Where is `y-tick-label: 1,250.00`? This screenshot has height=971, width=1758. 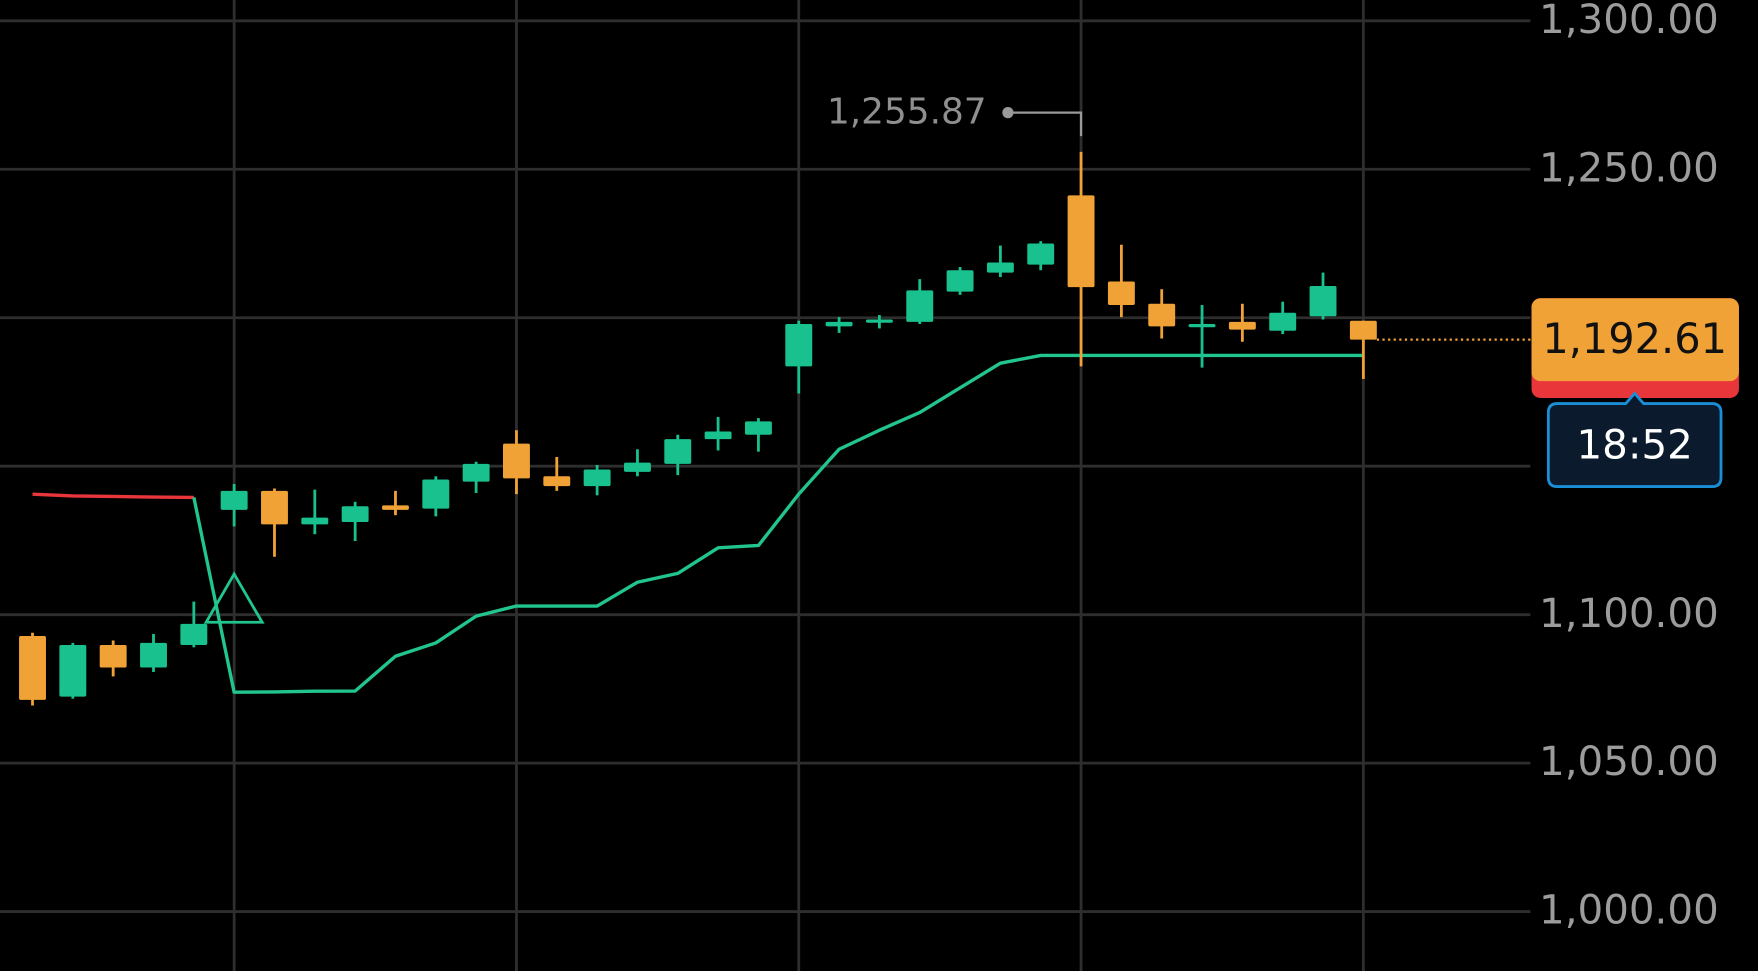 y-tick-label: 1,250.00 is located at coordinates (1629, 167).